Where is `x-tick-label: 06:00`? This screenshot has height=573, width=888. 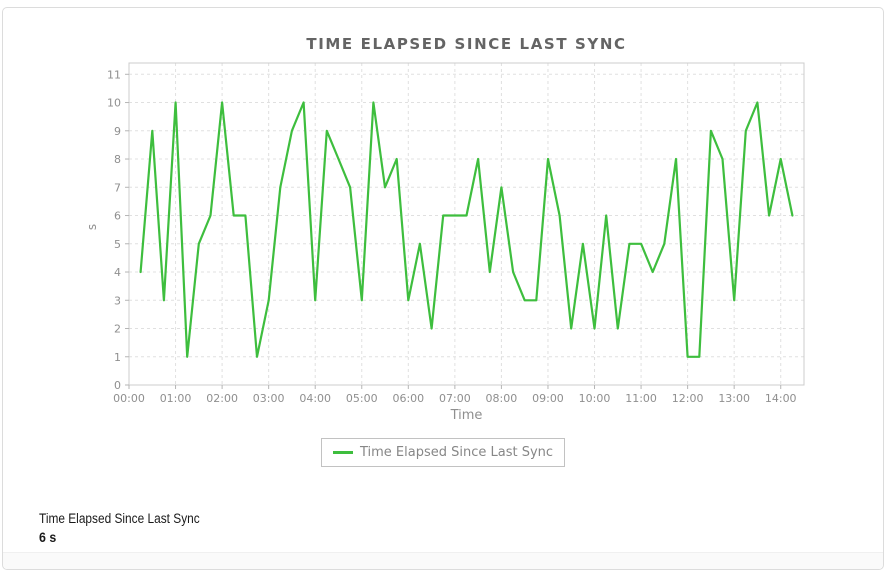 x-tick-label: 06:00 is located at coordinates (408, 398).